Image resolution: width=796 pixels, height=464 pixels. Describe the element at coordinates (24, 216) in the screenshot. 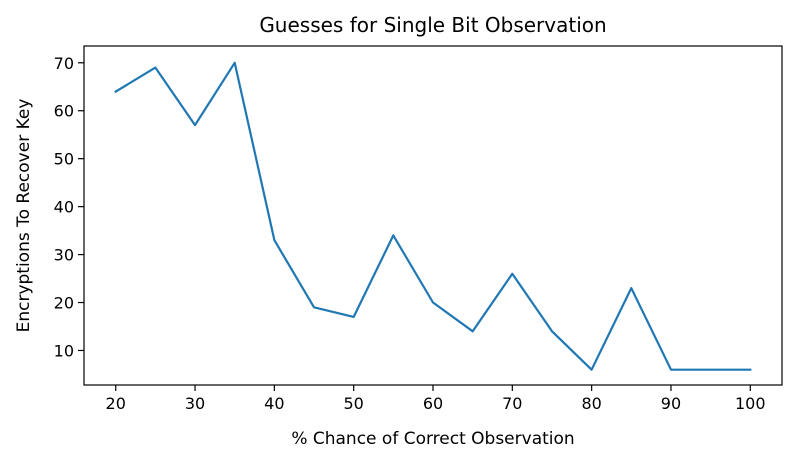

I see `y-axis-label: Encryptions To Recover Key` at that location.